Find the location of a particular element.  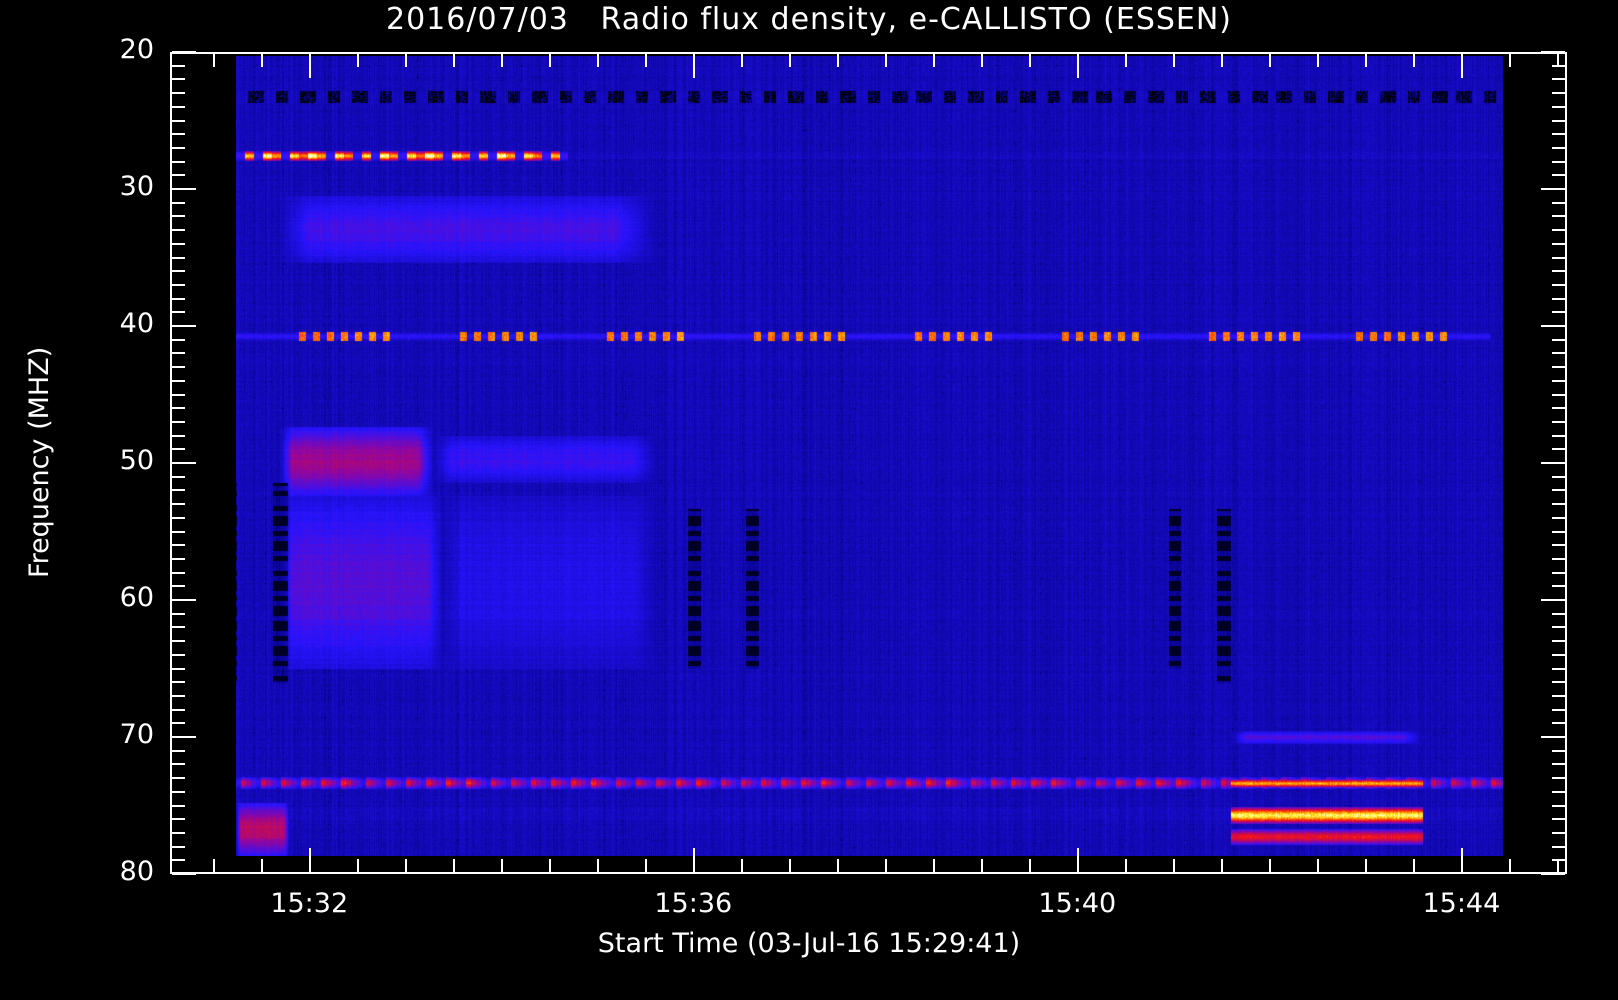

y-tick-label-80: 80 is located at coordinates (136, 871).